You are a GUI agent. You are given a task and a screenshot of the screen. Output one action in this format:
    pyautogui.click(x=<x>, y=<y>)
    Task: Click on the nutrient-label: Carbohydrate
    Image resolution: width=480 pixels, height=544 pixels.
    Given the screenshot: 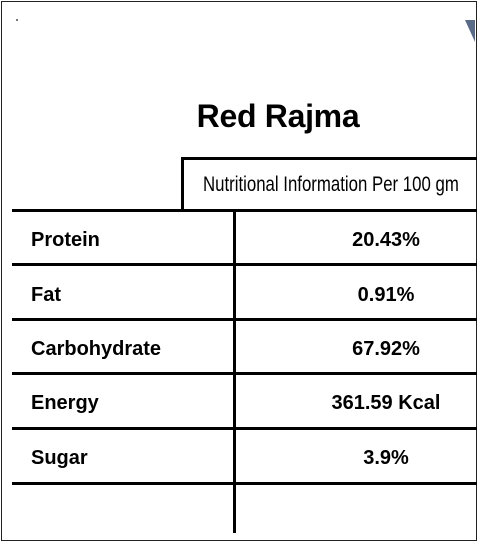 What is the action you would take?
    pyautogui.click(x=96, y=349)
    